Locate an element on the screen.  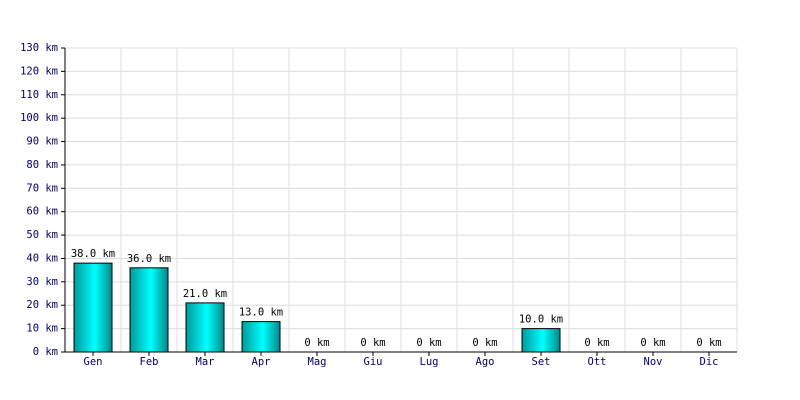
y-tick-label: 50 km is located at coordinates (42, 235).